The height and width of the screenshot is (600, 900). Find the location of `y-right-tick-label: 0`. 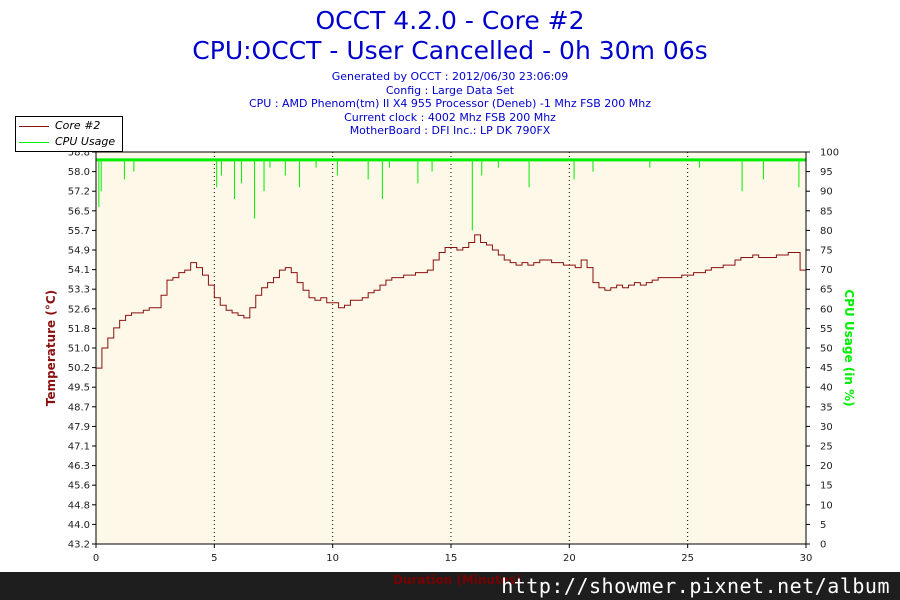

y-right-tick-label: 0 is located at coordinates (823, 545).